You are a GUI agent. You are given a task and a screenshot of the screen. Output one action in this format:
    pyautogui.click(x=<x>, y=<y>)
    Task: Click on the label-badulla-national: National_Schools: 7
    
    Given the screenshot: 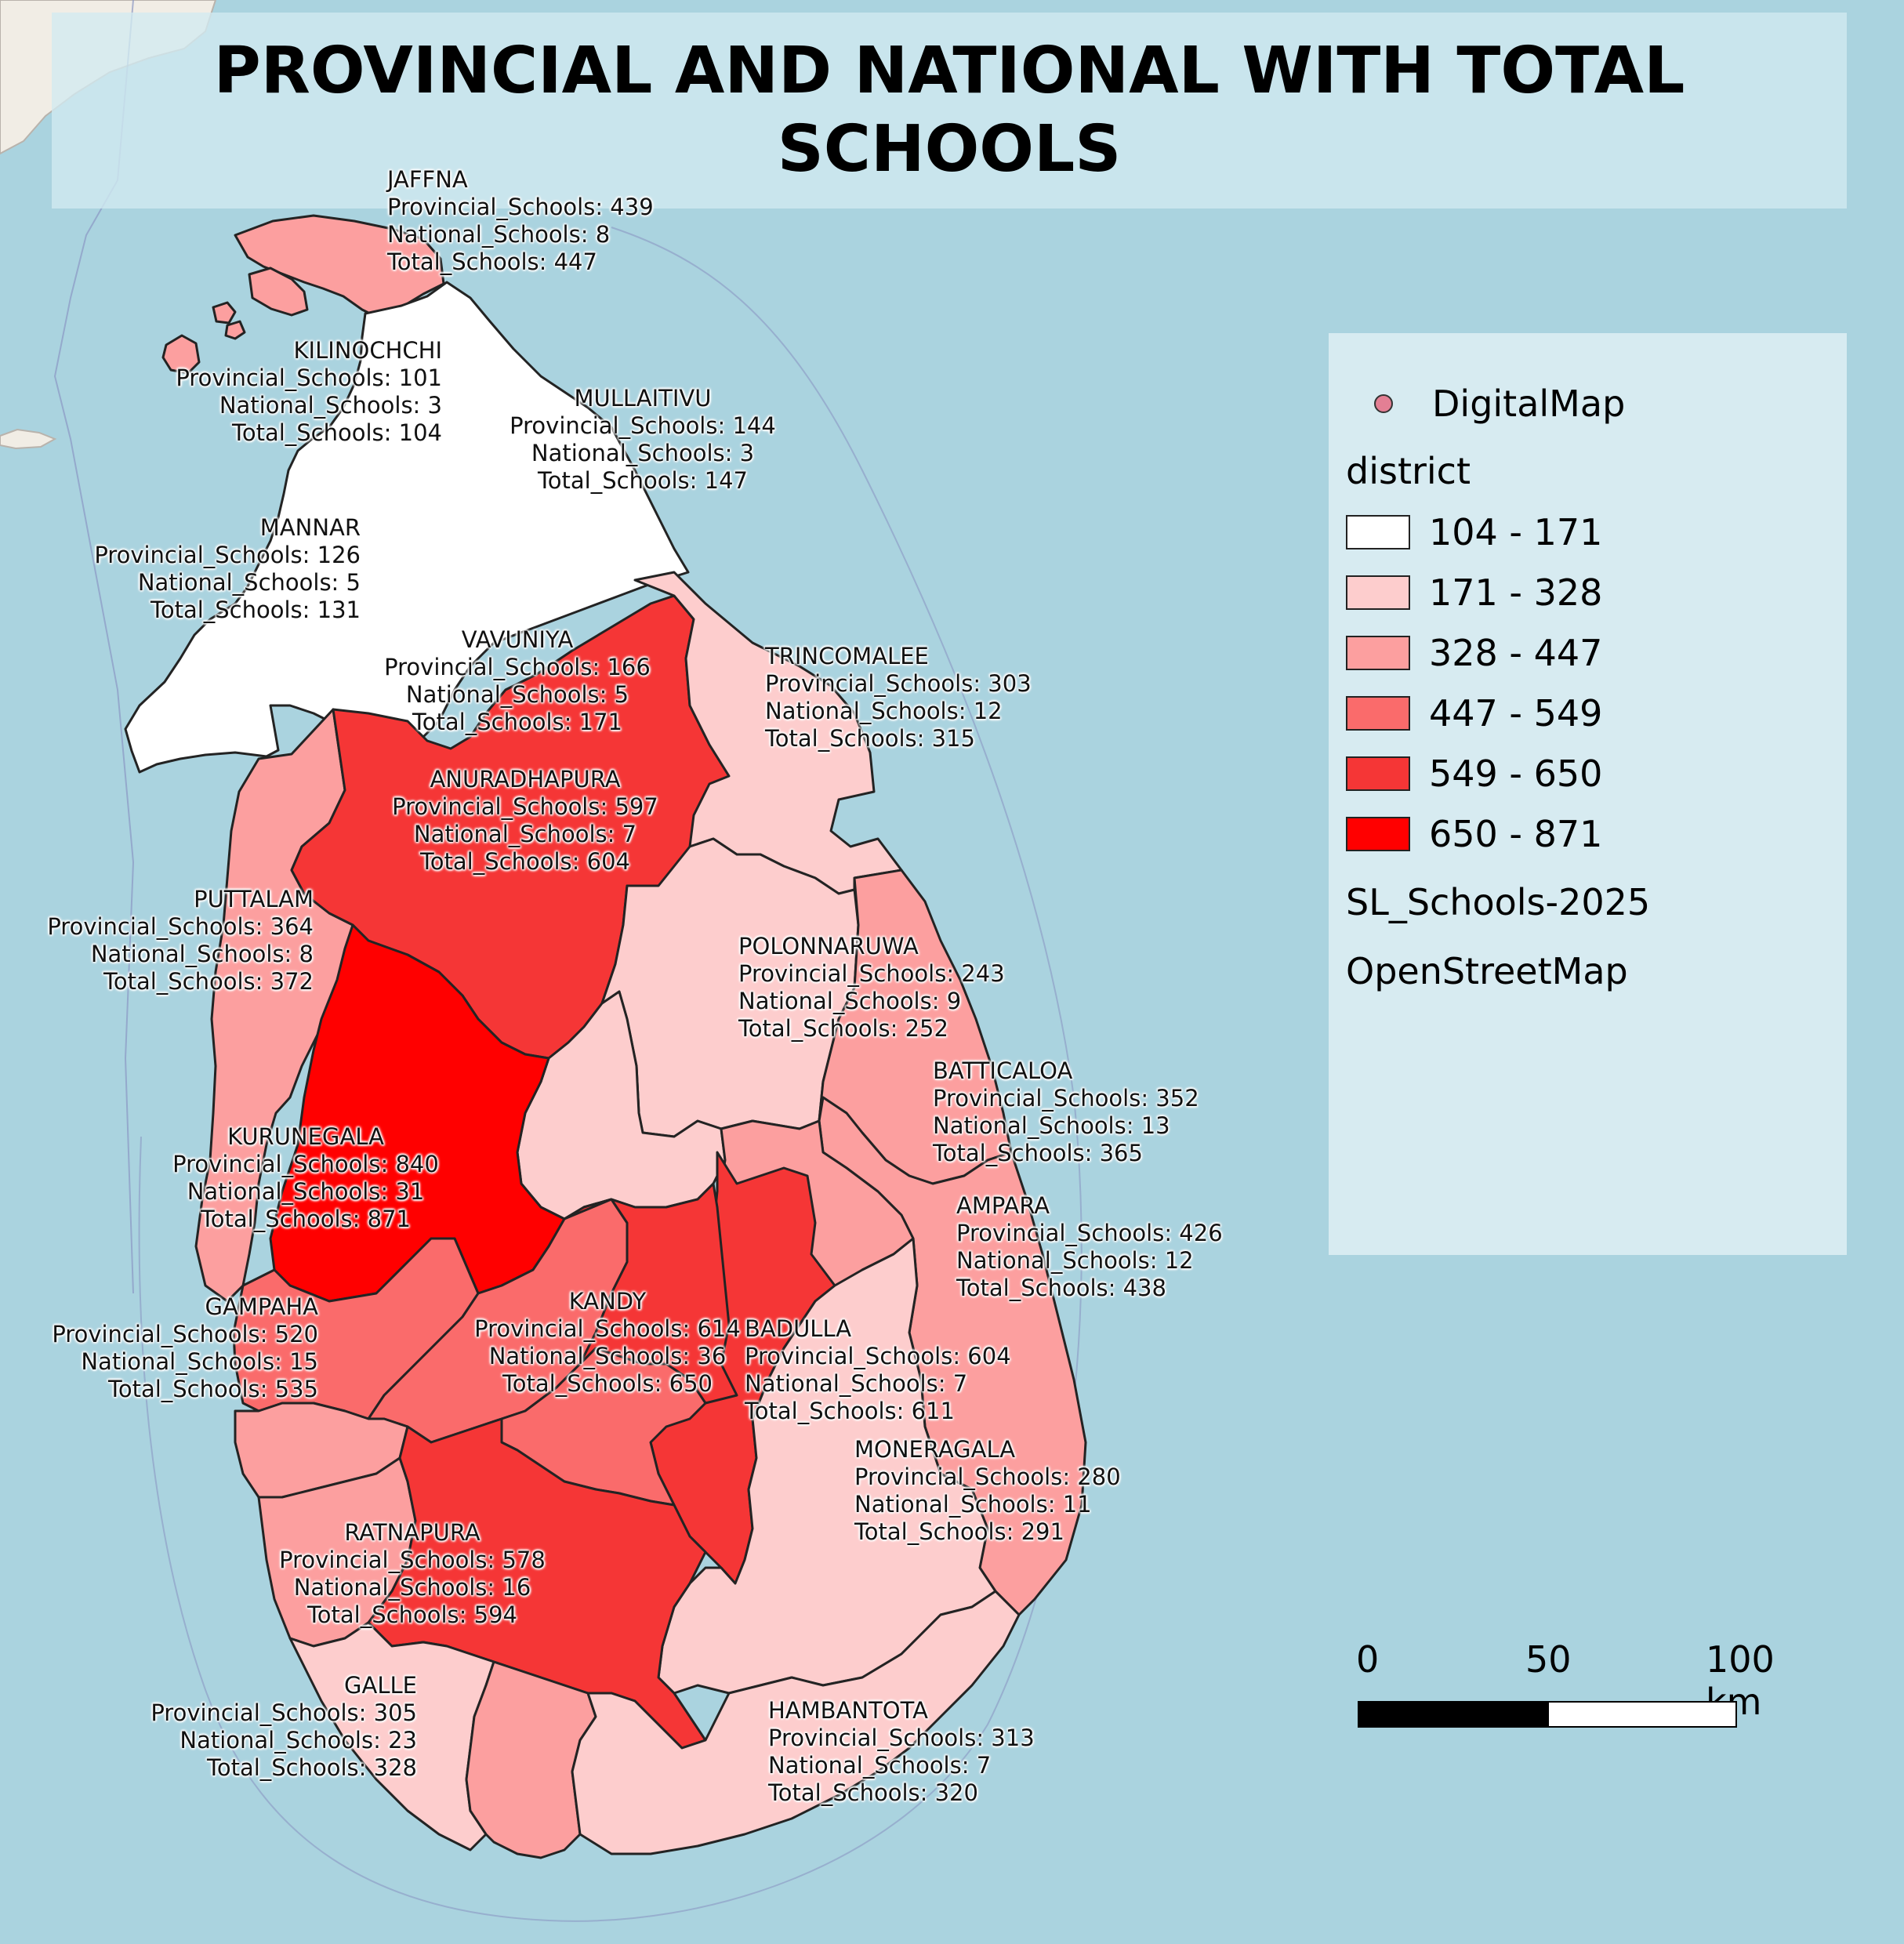 What is the action you would take?
    pyautogui.click(x=856, y=1383)
    